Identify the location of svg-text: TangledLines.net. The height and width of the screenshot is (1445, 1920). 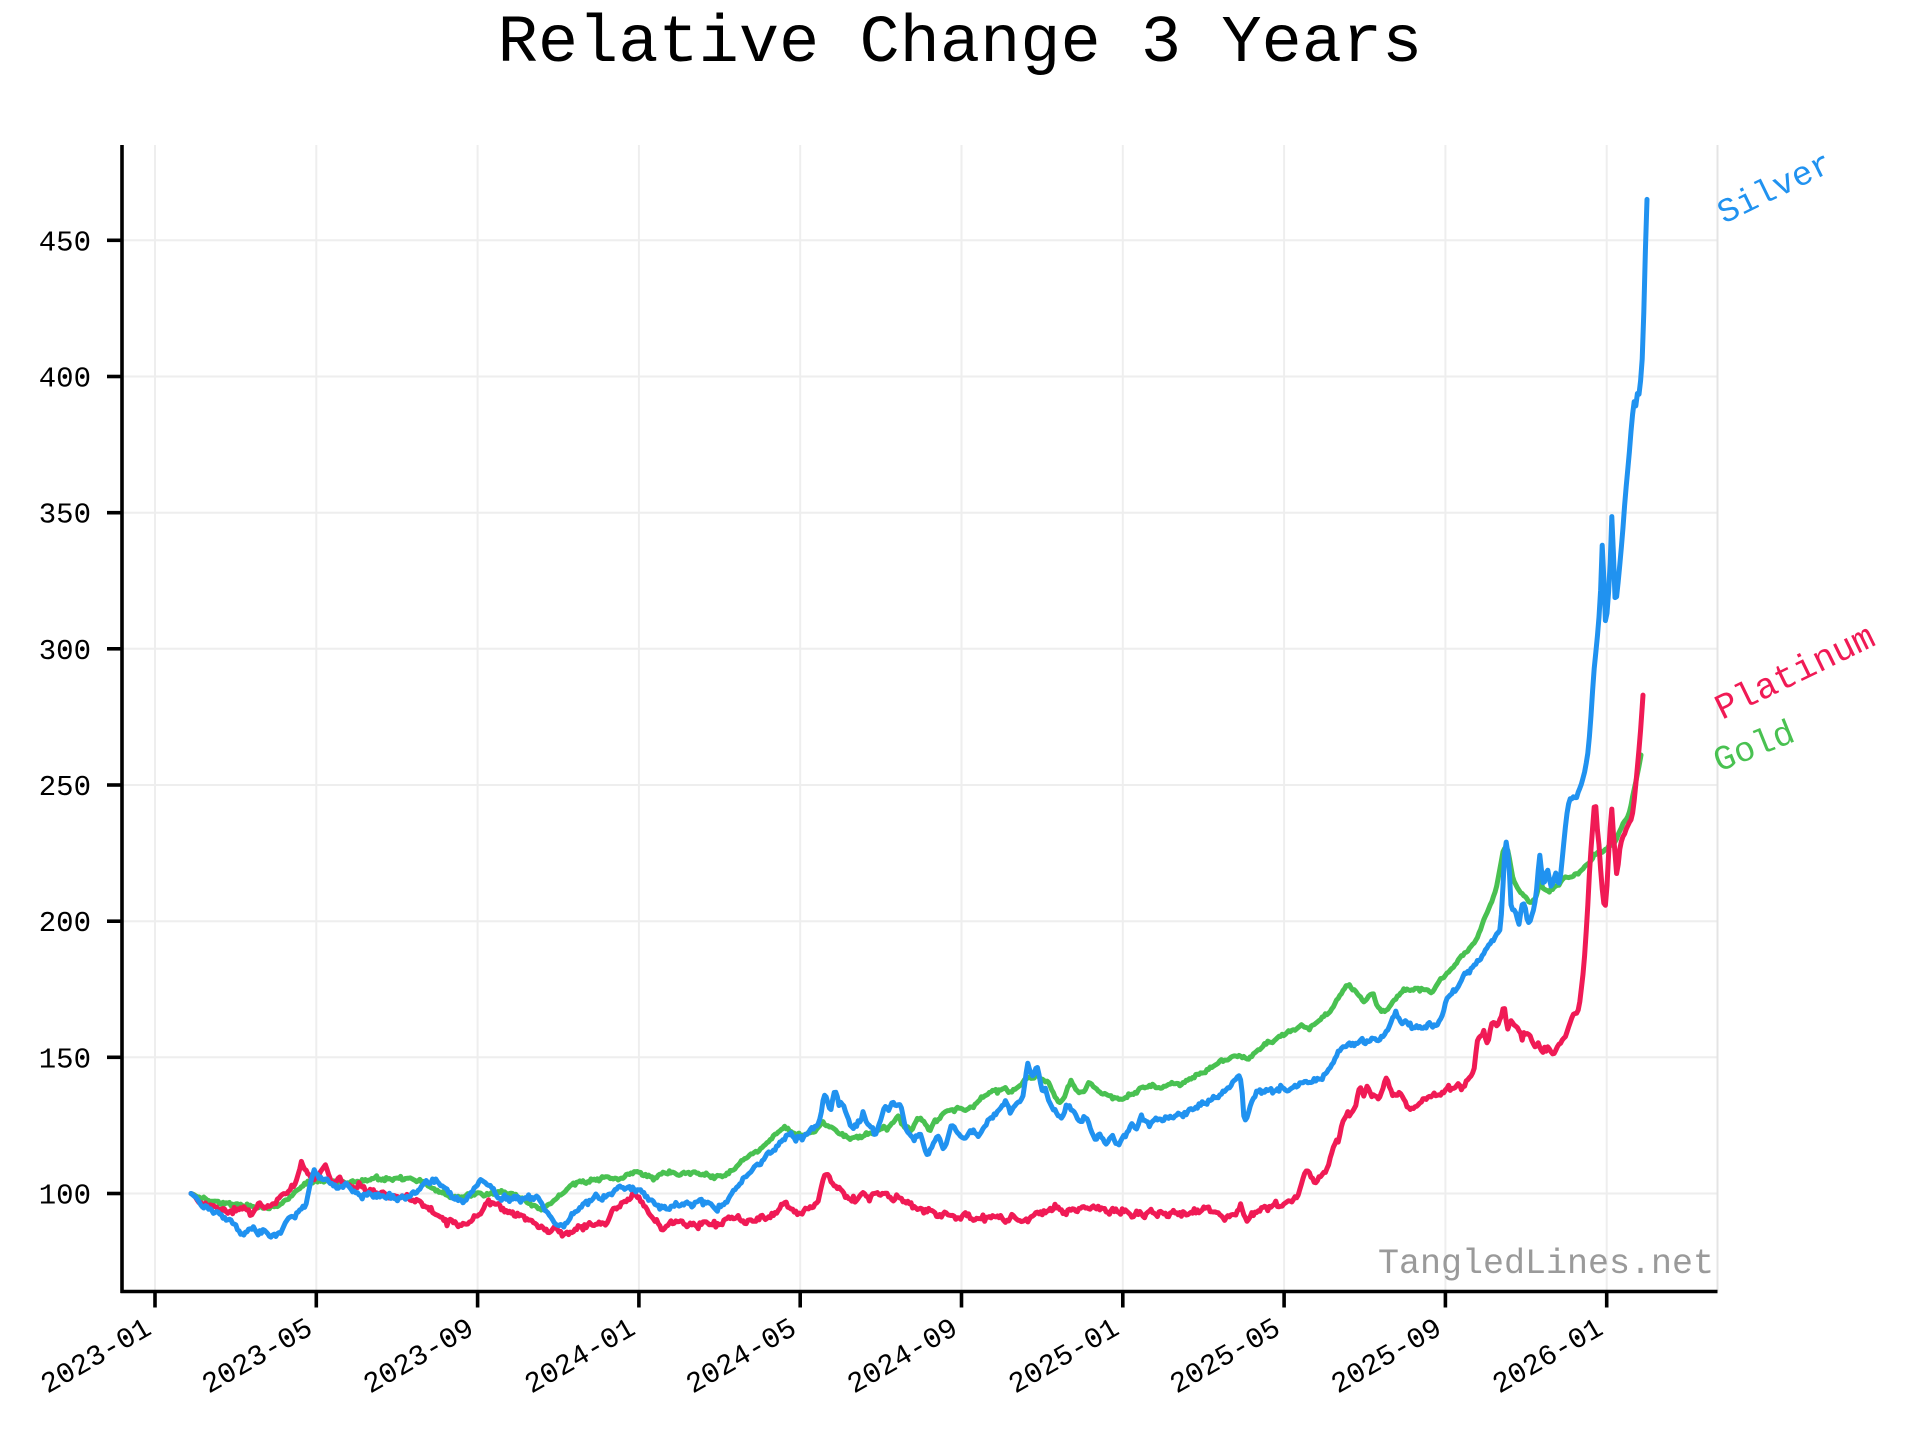
(1546, 1264).